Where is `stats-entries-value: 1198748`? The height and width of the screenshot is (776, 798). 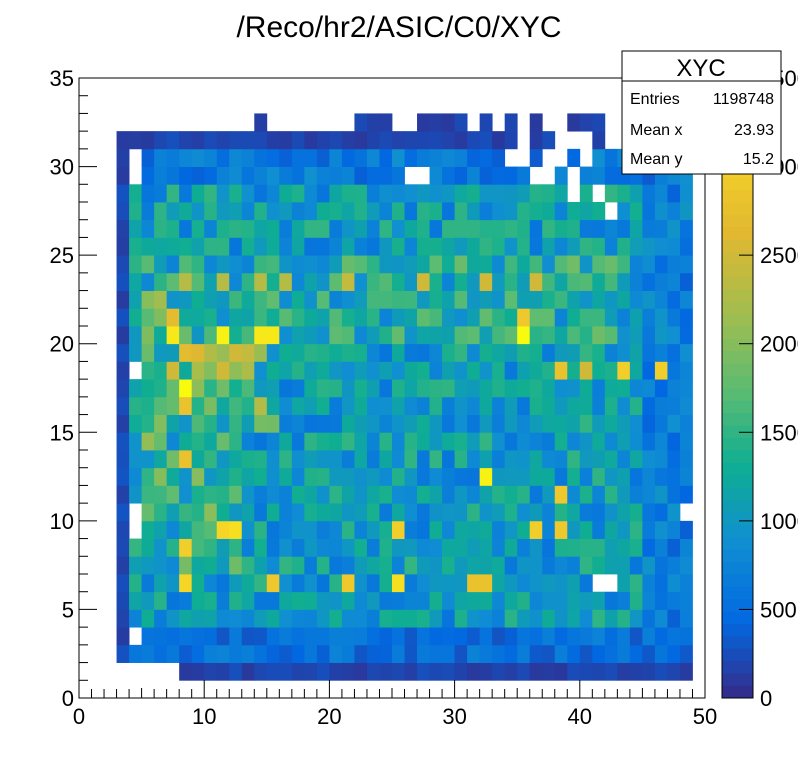 stats-entries-value: 1198748 is located at coordinates (743, 99).